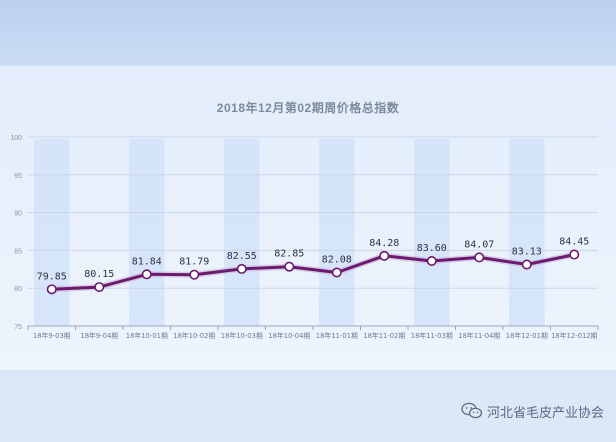 This screenshot has height=442, width=616. What do you see at coordinates (99, 335) in the screenshot?
I see `x-tick-label: 18年9-04期` at bounding box center [99, 335].